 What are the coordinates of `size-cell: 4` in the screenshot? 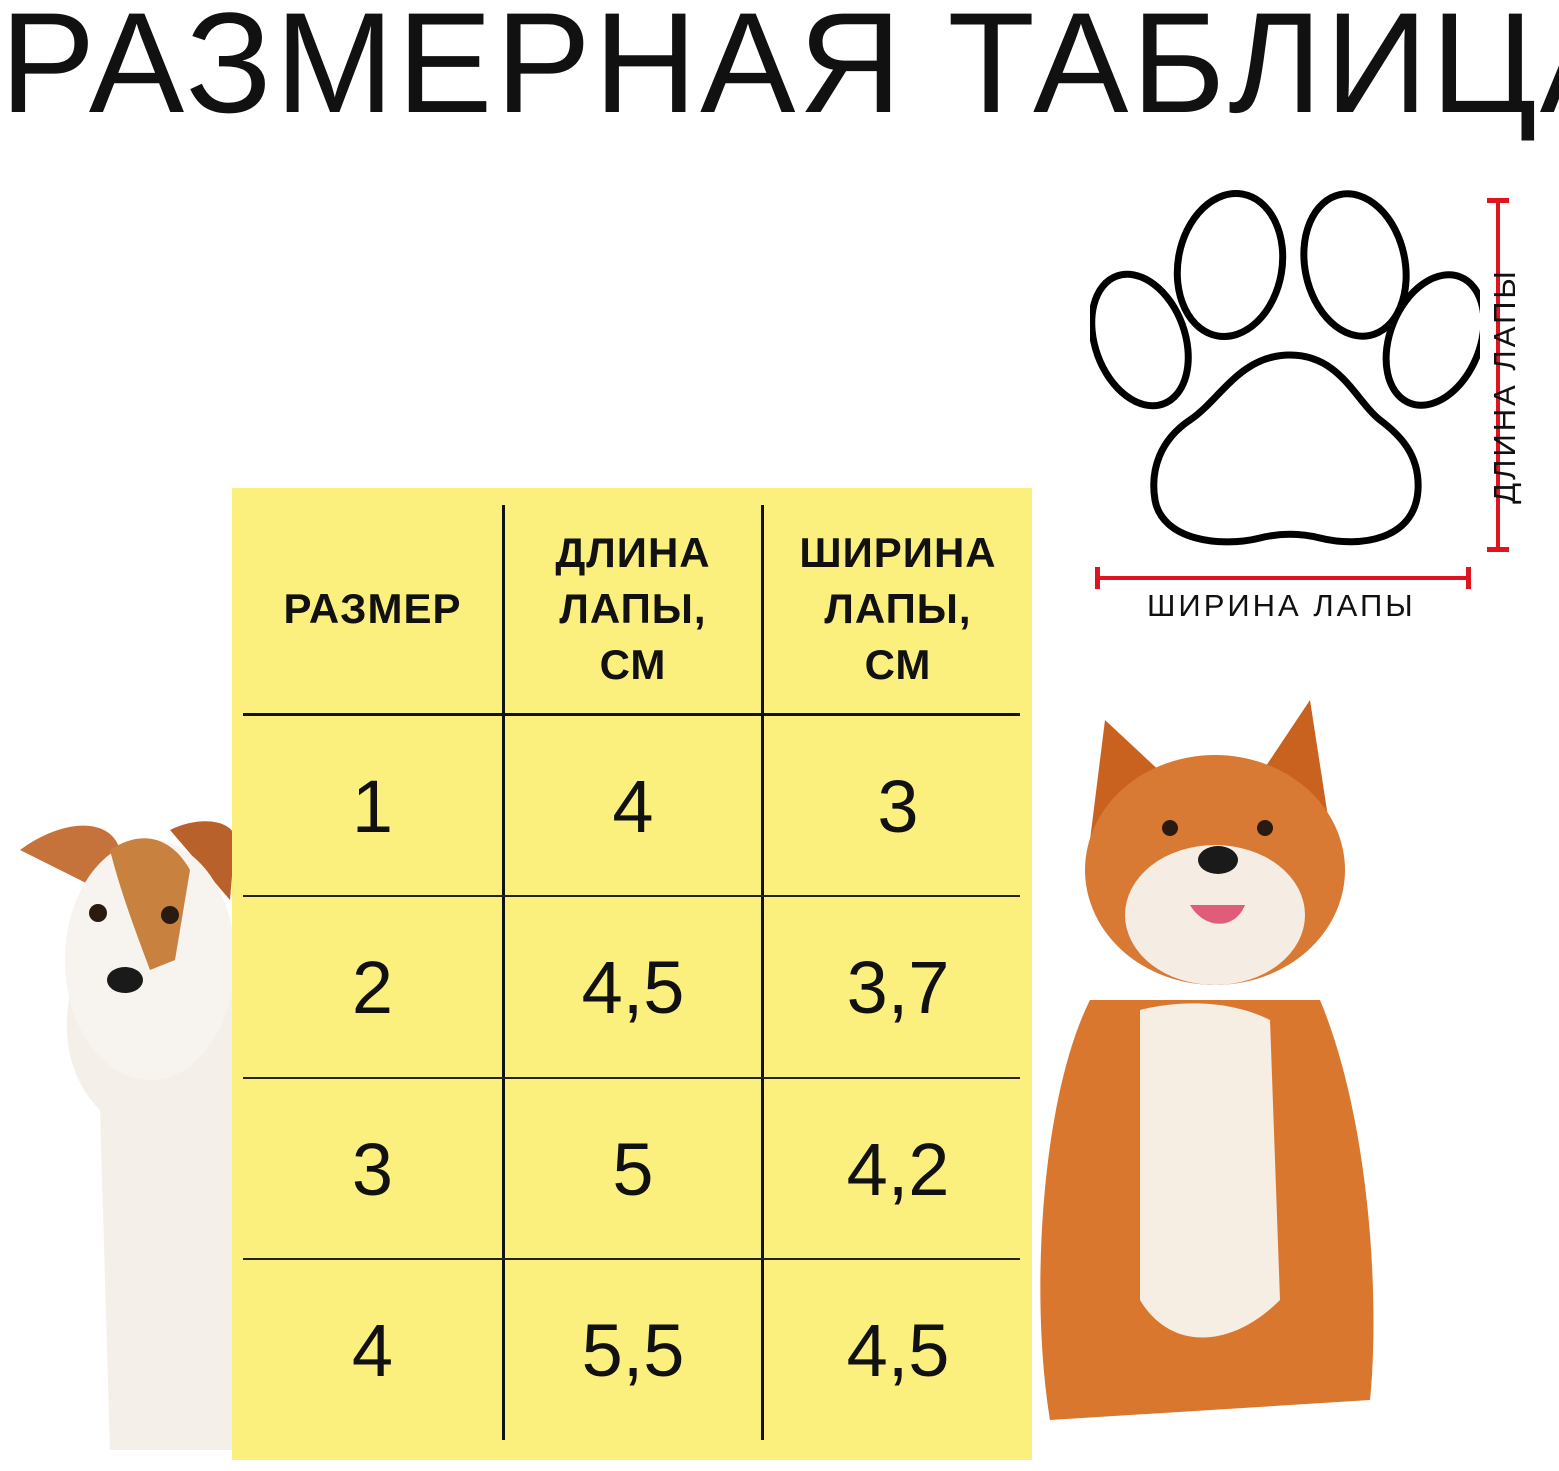 It's located at (372, 1350).